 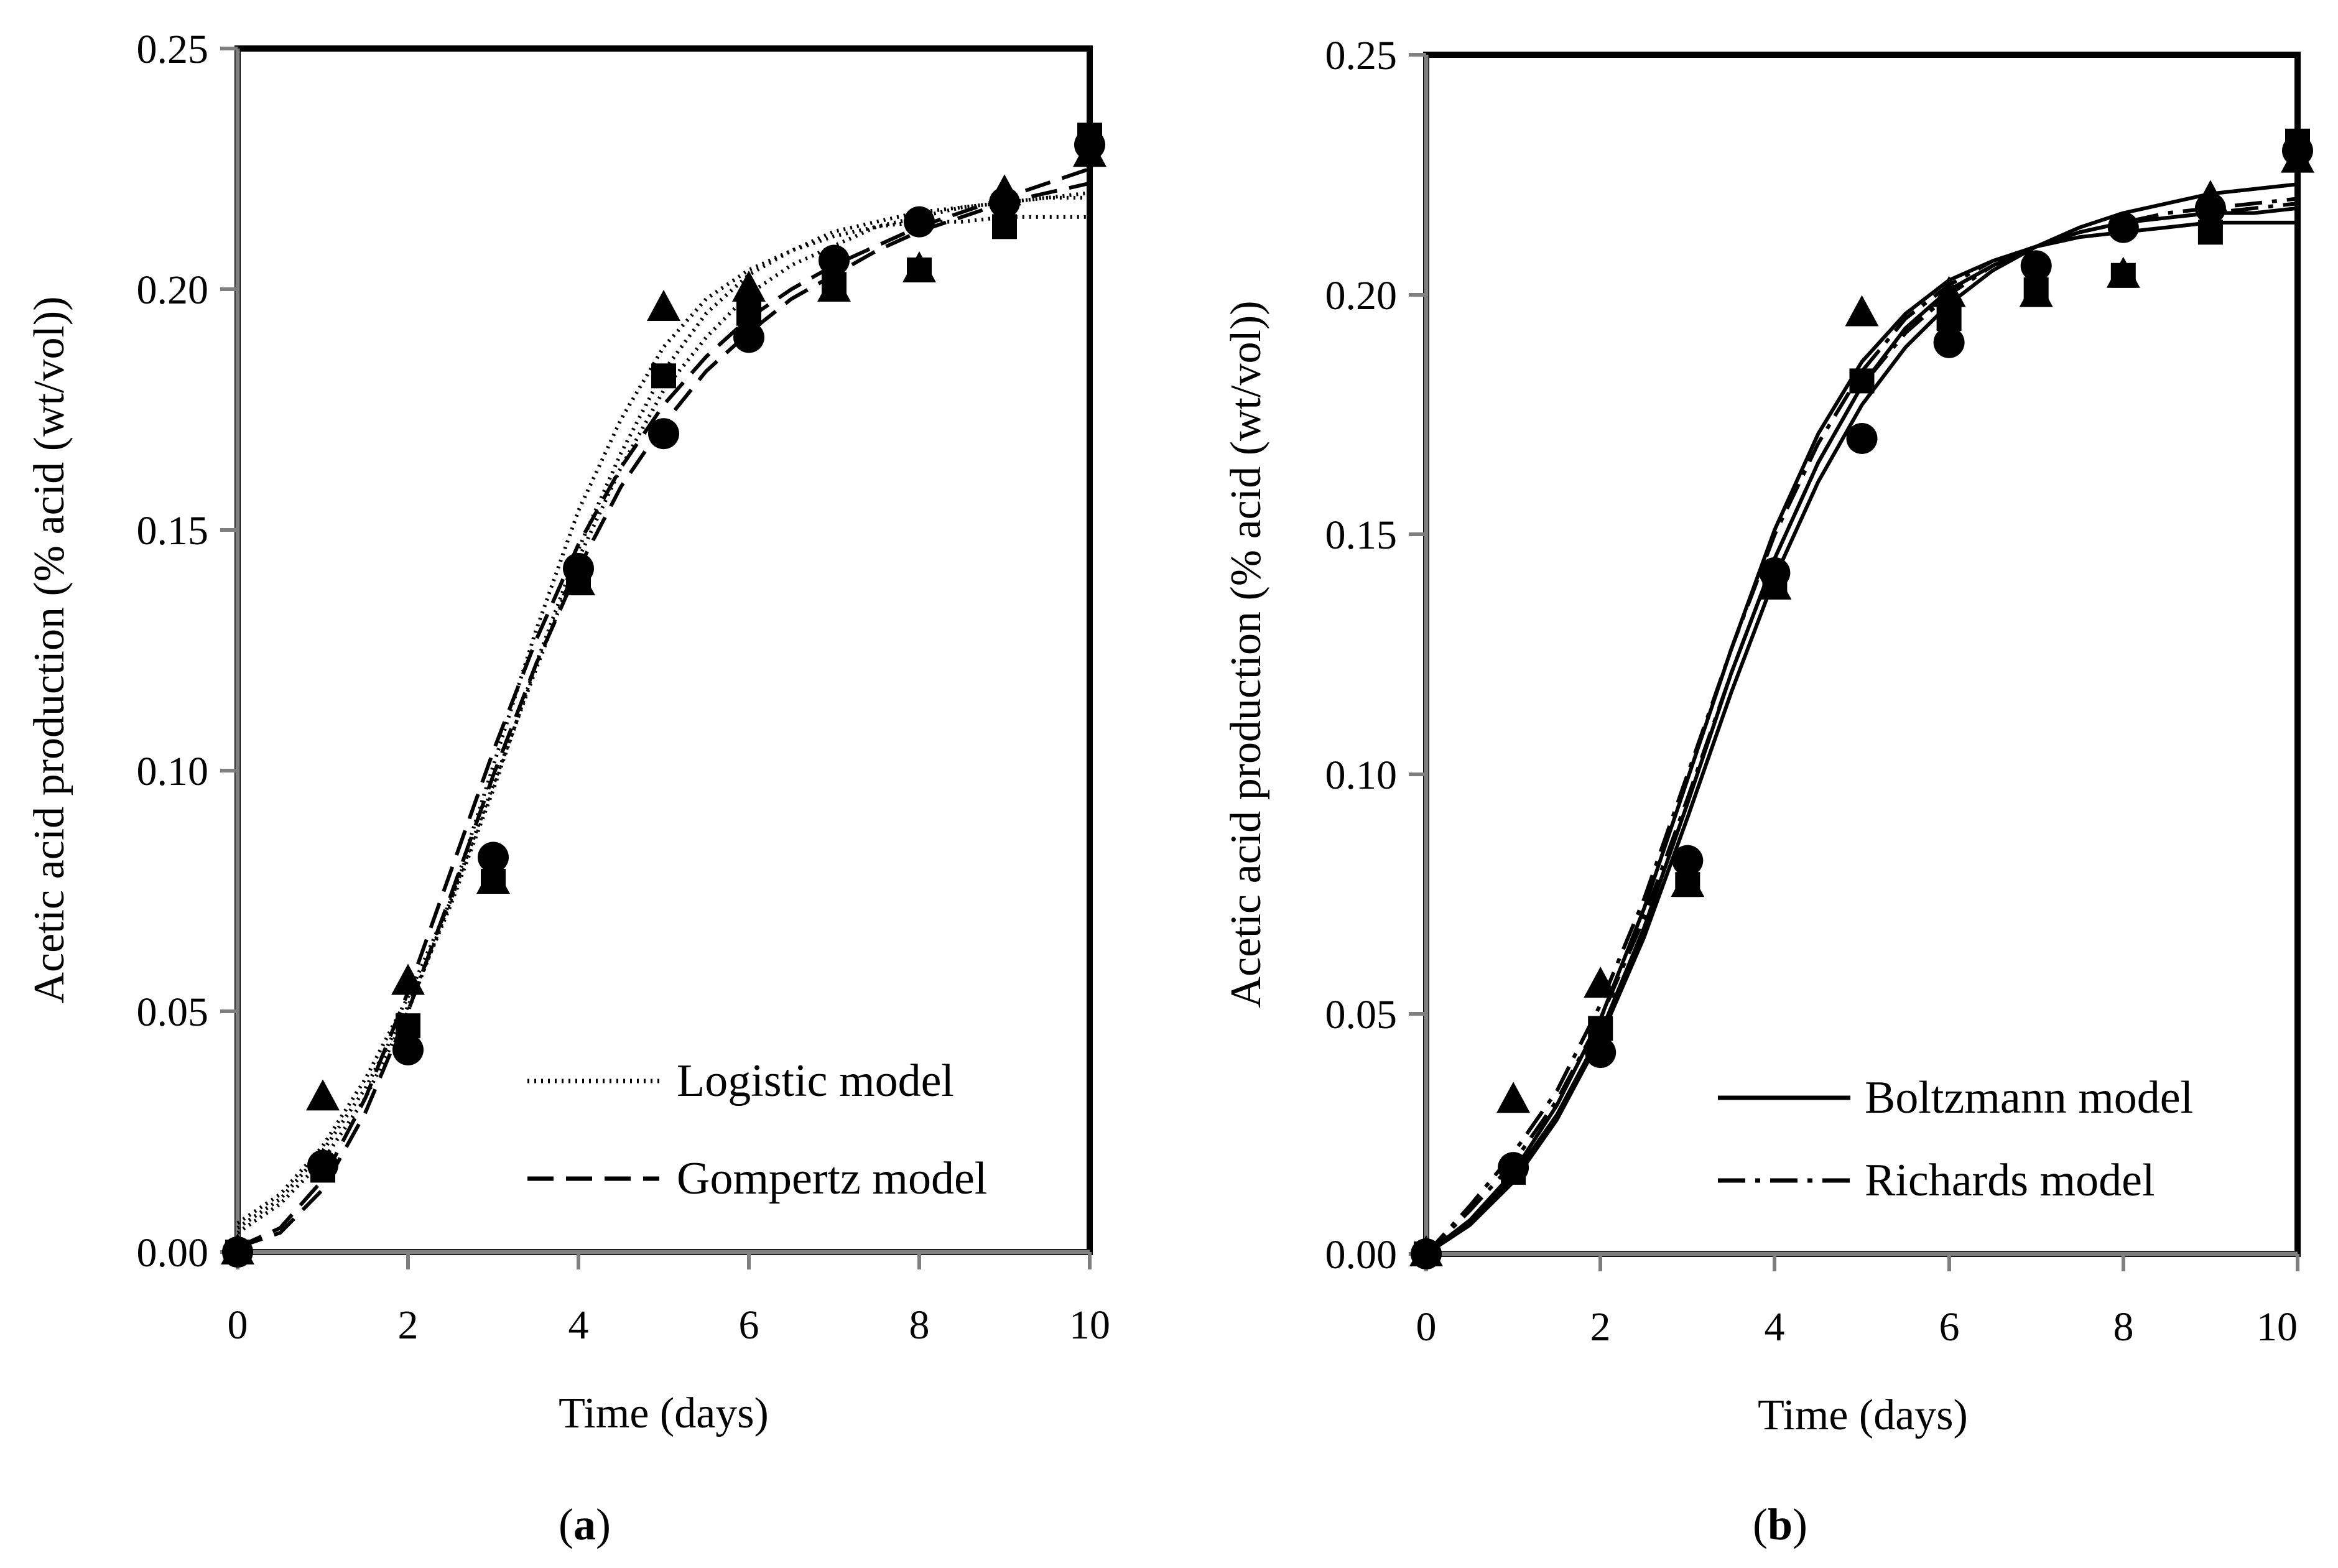 What do you see at coordinates (1775, 1327) in the screenshot?
I see `x-tick-label-b-2: 4` at bounding box center [1775, 1327].